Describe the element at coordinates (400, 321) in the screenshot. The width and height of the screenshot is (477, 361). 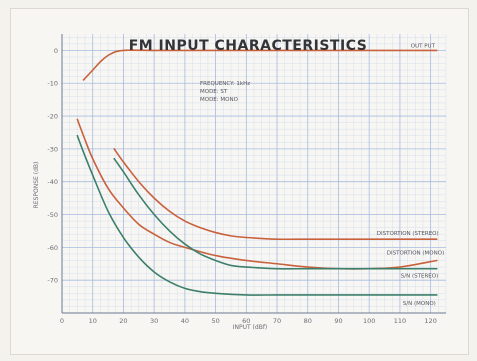
I see `x-tick-label: 110` at that location.